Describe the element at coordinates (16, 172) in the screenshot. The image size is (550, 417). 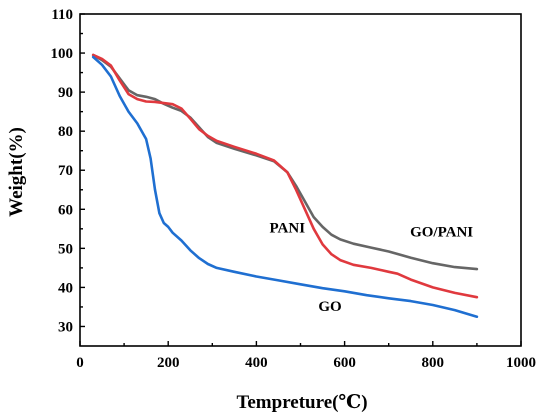
I see `y-axis-title: Weight(%)` at that location.